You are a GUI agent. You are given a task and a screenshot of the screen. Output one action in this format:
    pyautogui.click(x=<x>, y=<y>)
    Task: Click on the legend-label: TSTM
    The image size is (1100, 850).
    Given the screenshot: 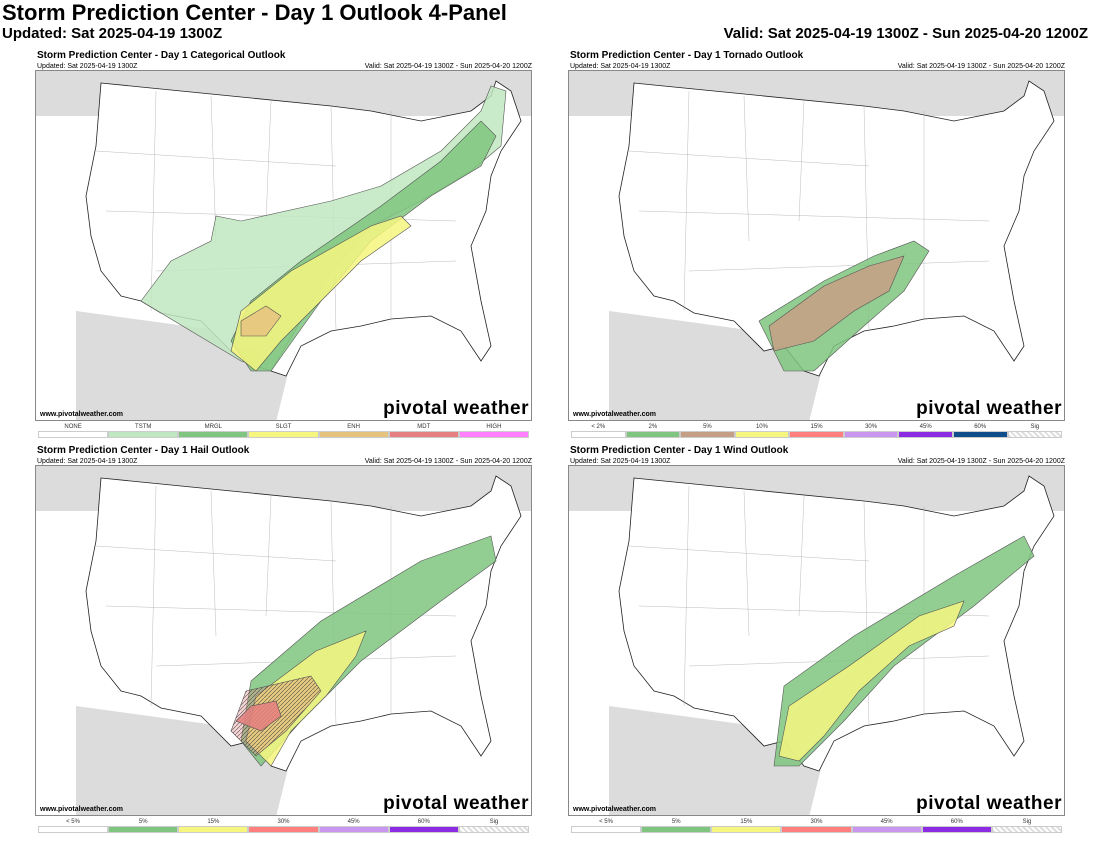 What is the action you would take?
    pyautogui.click(x=143, y=427)
    